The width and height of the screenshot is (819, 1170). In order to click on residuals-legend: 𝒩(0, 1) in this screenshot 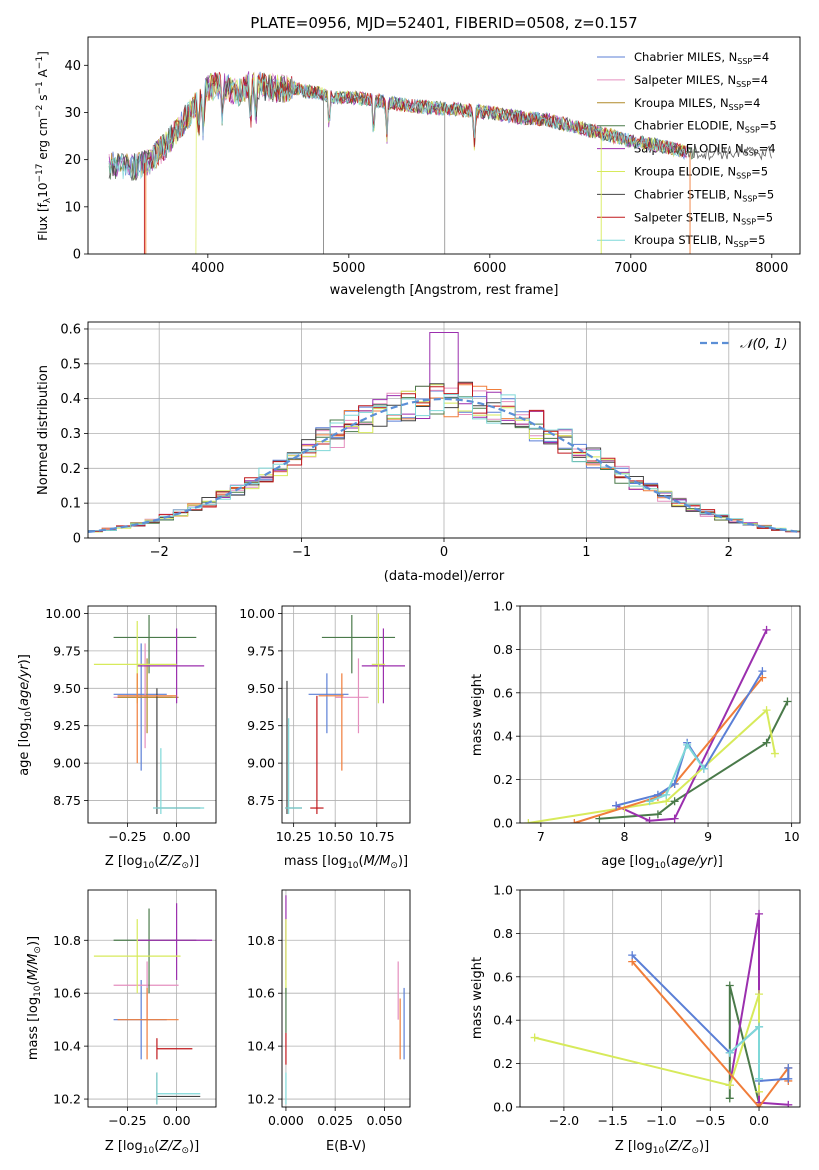, I will do `click(743, 344)`.